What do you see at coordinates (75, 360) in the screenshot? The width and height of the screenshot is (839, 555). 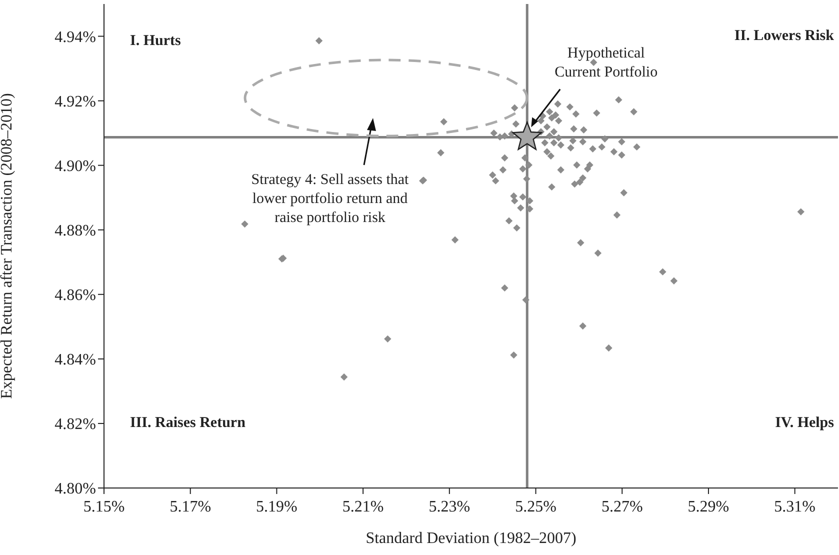 I see `y-tick-label: 4.84%` at bounding box center [75, 360].